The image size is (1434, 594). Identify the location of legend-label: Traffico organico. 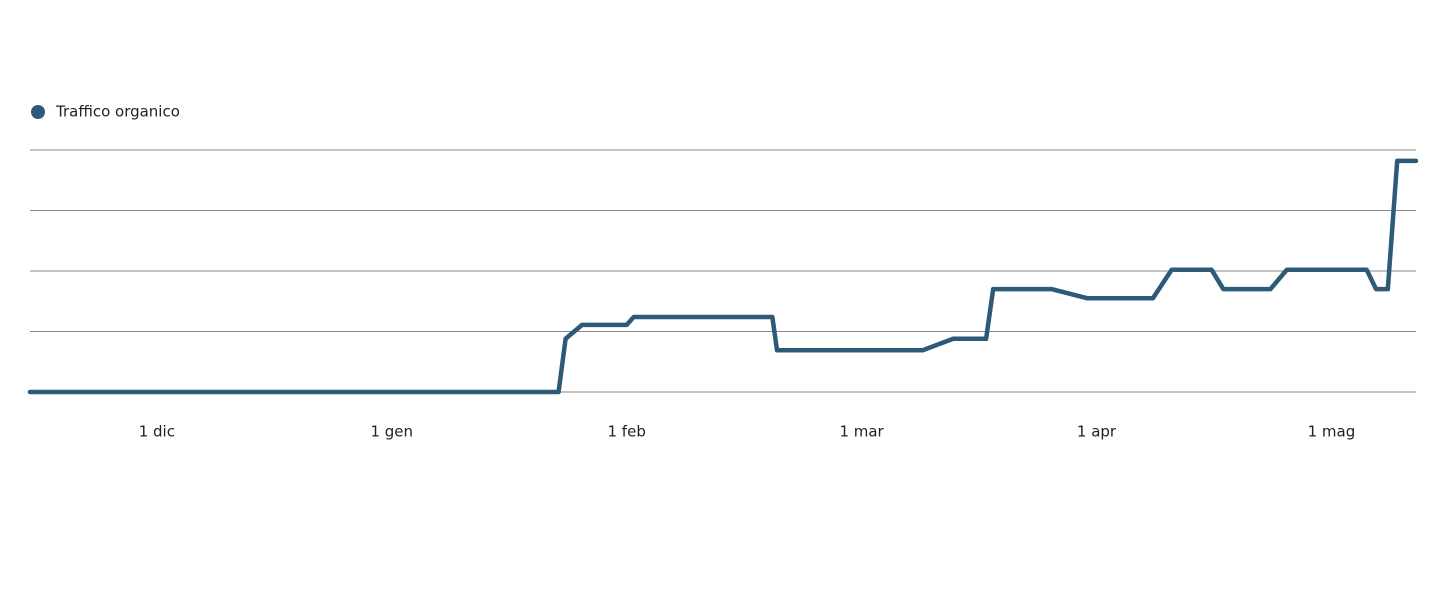
(117, 112).